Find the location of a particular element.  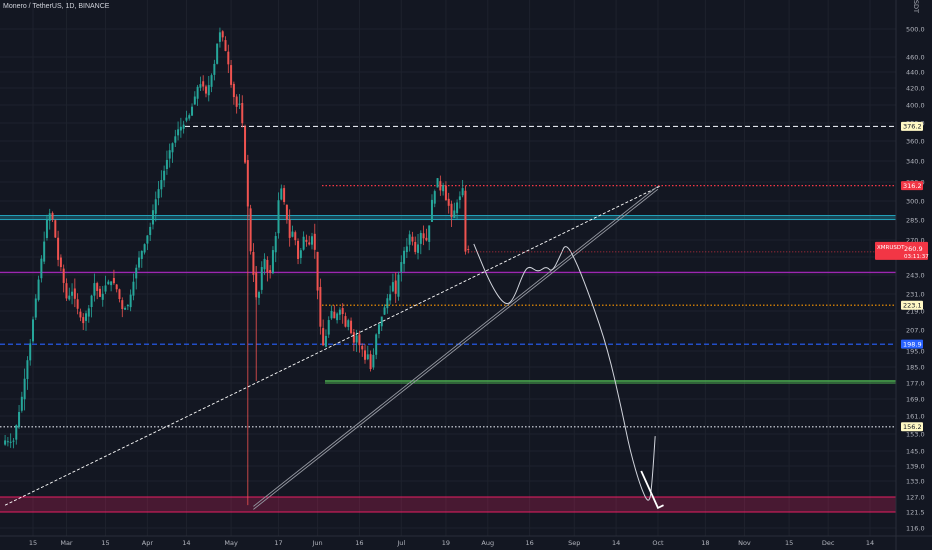

price-label-text: 376.2 is located at coordinates (912, 127).